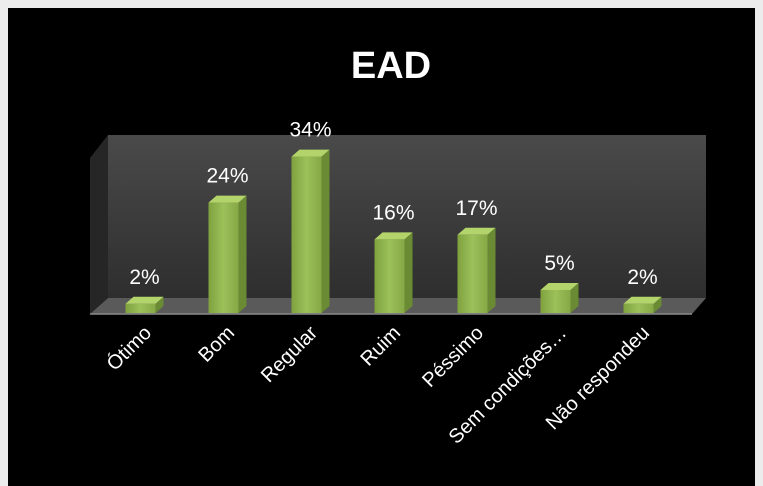  Describe the element at coordinates (453, 357) in the screenshot. I see `category-label: Péssimo` at that location.